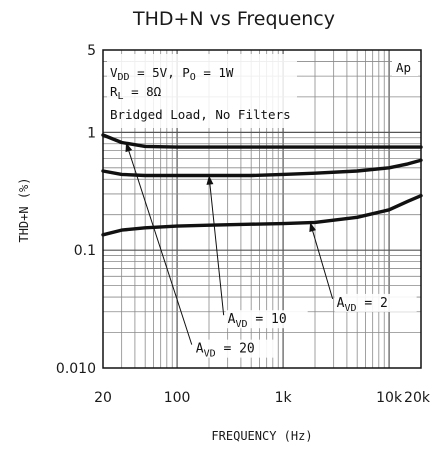  Describe the element at coordinates (257, 321) in the screenshot. I see `annotation-label-2: AVD = 10` at that location.